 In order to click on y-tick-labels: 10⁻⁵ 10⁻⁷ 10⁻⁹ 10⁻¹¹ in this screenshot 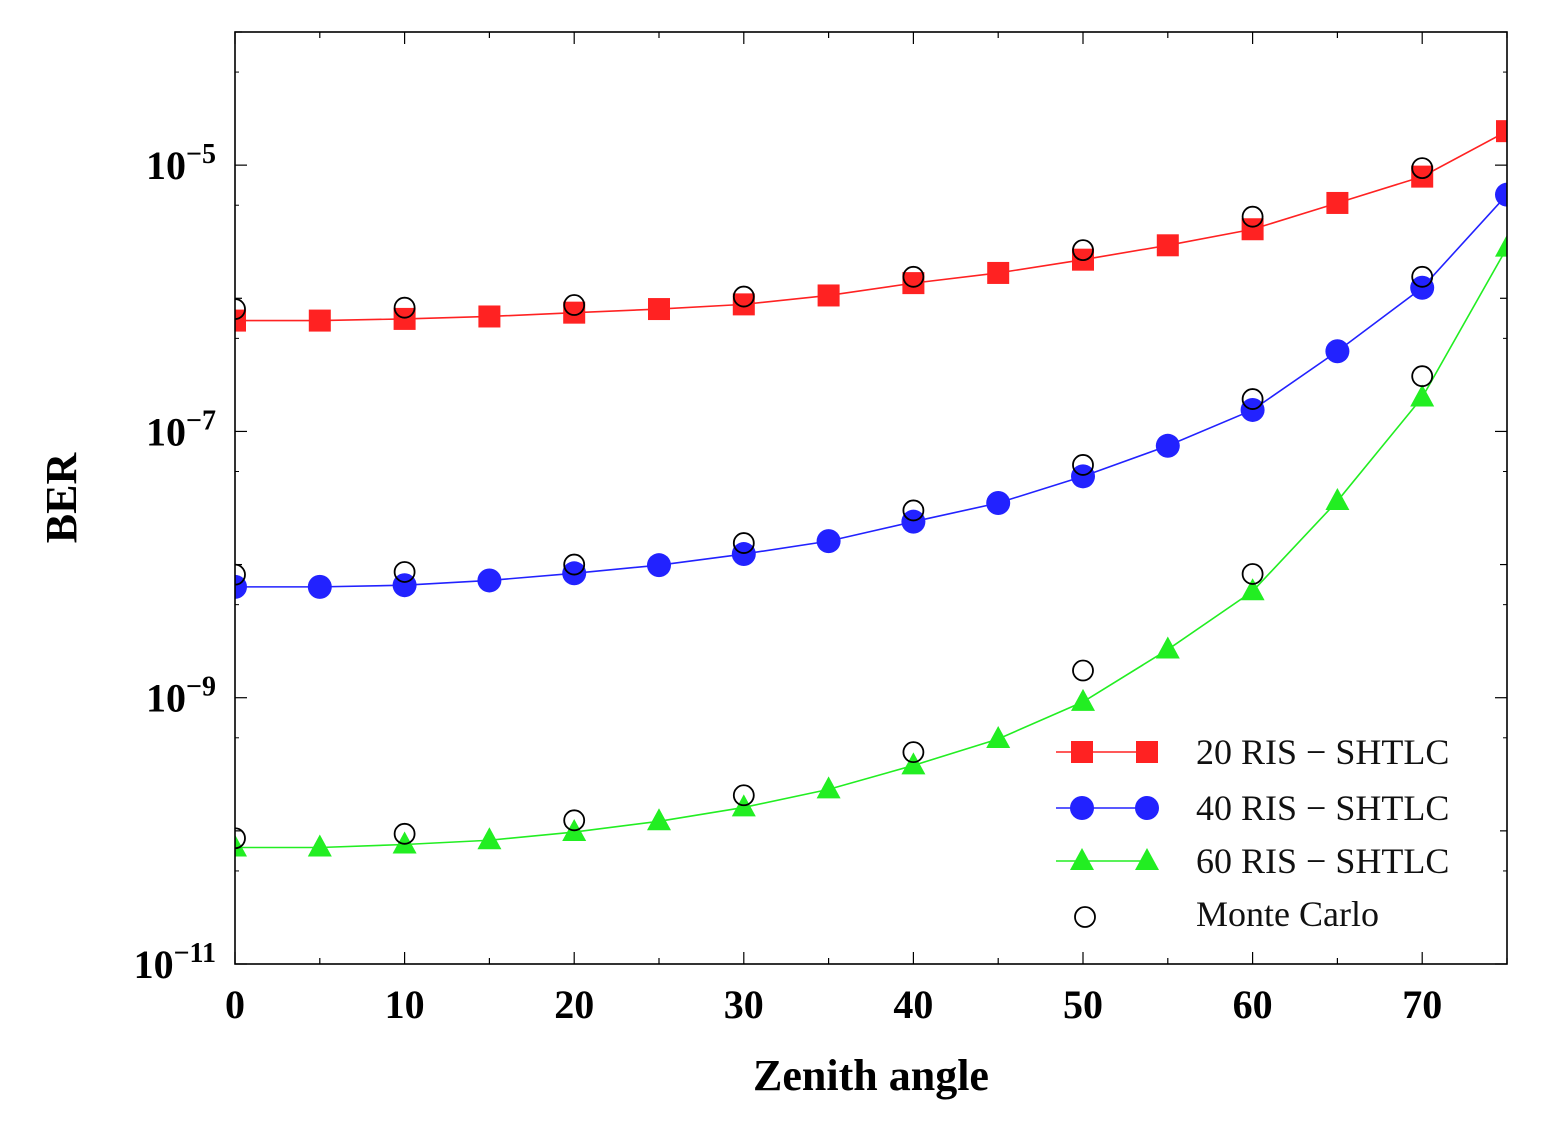, I will do `click(175, 563)`.